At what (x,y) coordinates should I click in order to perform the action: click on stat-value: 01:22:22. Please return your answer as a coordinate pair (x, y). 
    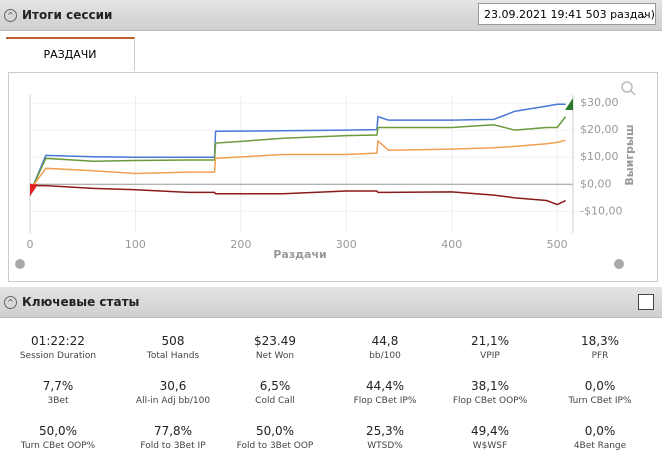
    Looking at the image, I should click on (58, 341).